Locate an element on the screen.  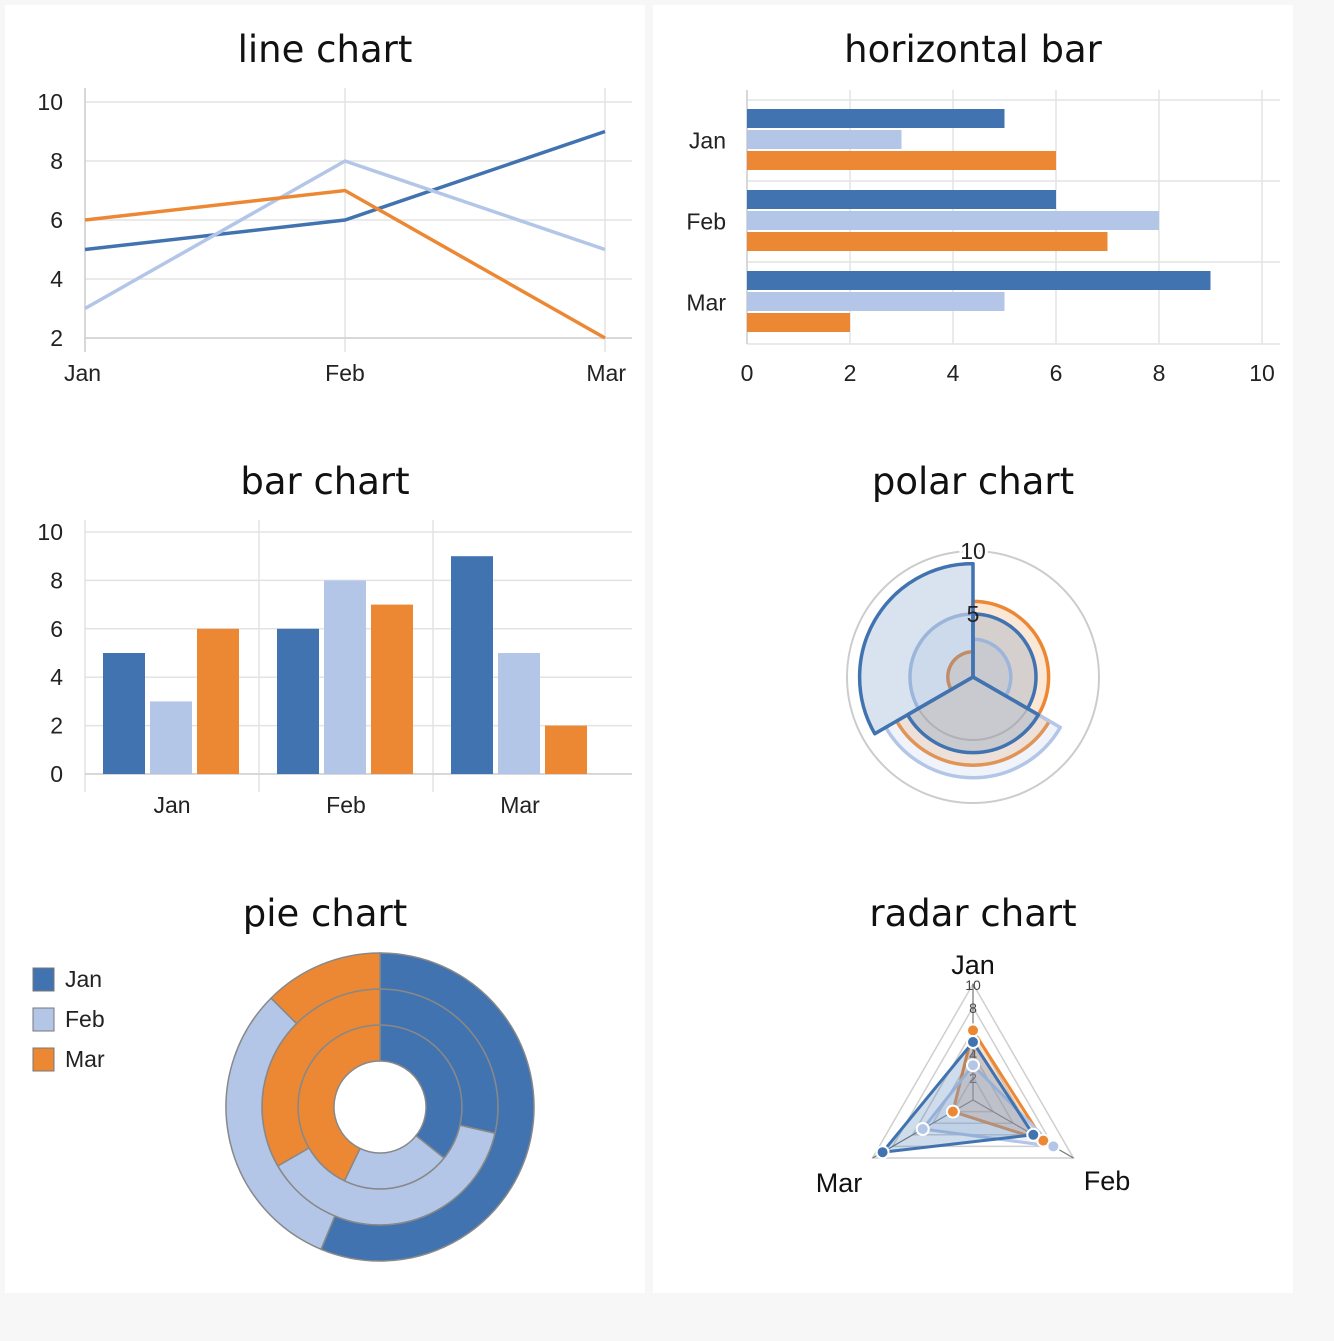
pie-chart-title: pie chart is located at coordinates (325, 913).